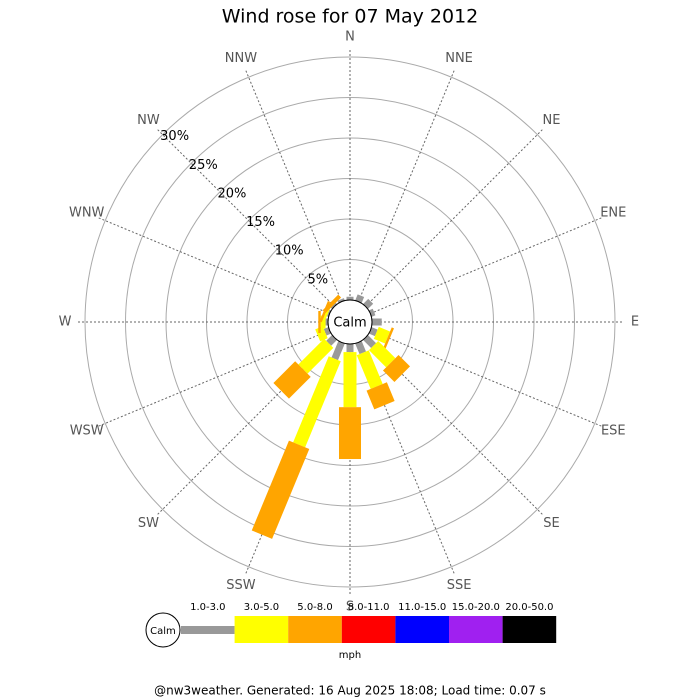 The image size is (700, 700). What do you see at coordinates (207, 607) in the screenshot?
I see `legend-label: 1.0-3.0` at bounding box center [207, 607].